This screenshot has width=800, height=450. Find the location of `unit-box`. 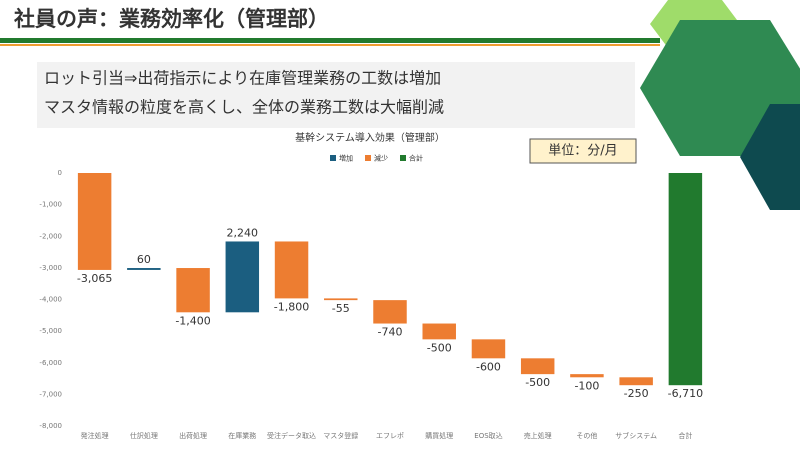

unit-box is located at coordinates (583, 151).